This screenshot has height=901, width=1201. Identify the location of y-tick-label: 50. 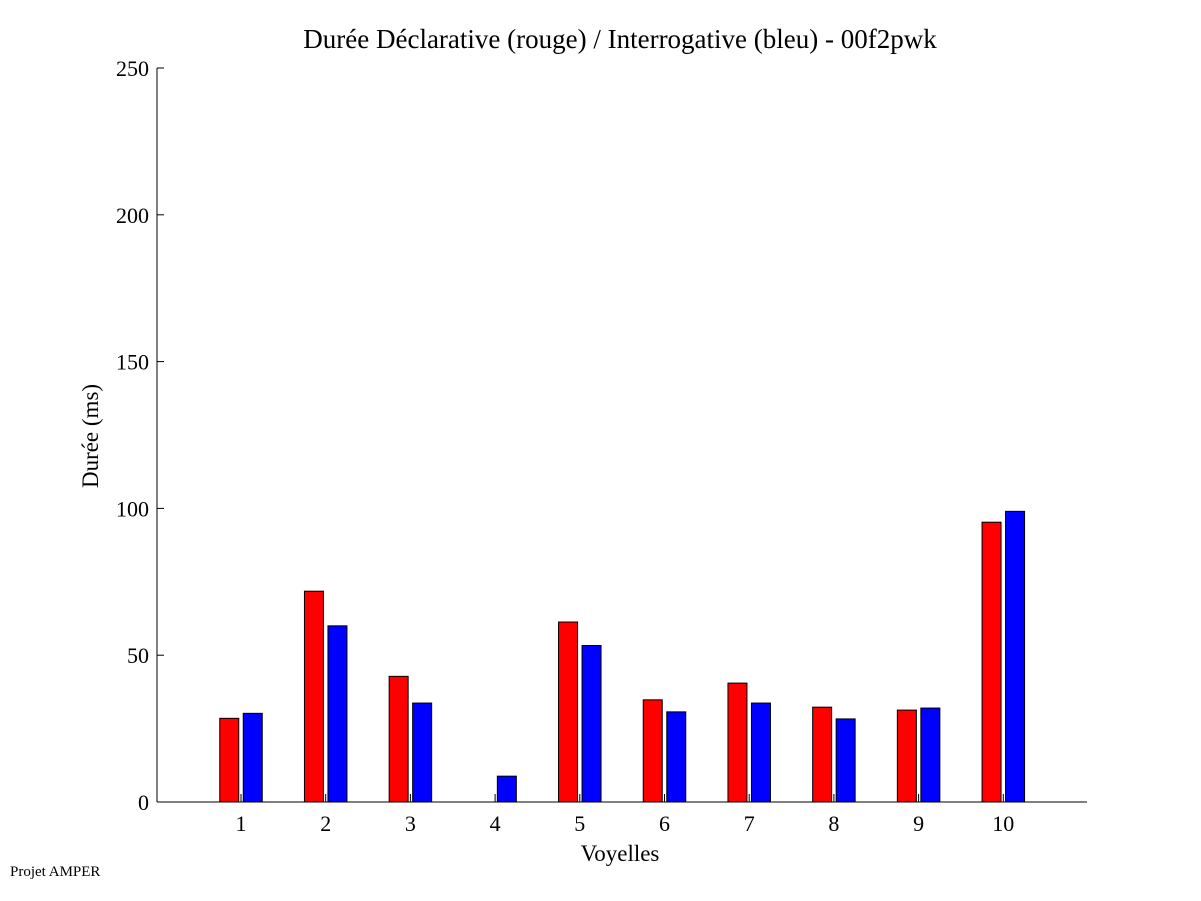
(138, 655).